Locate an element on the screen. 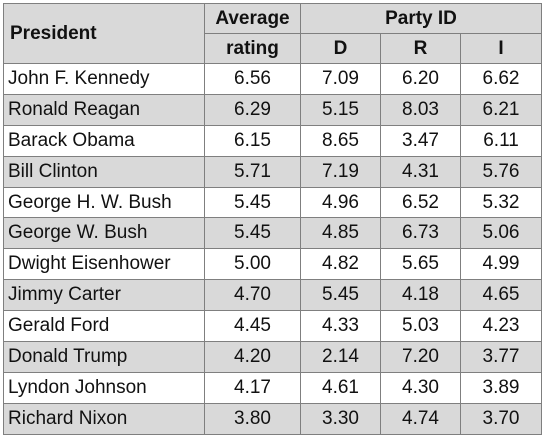 The height and width of the screenshot is (442, 543). party-d-cell: 7.19 is located at coordinates (340, 171).